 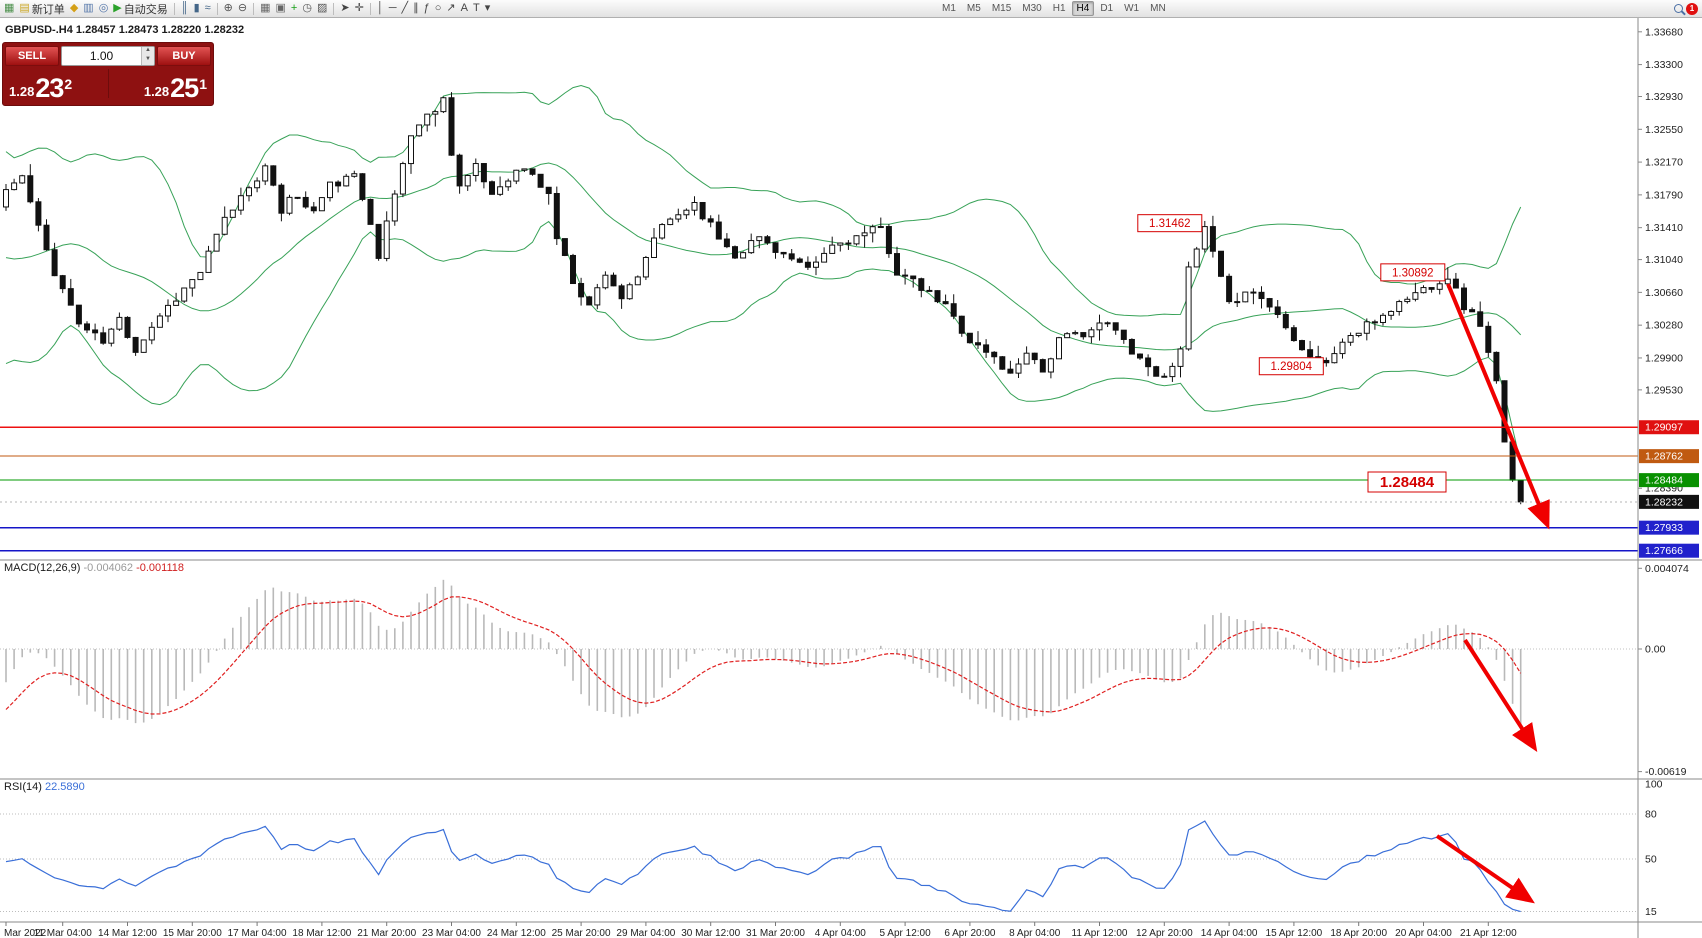 I want to click on market-watch-button: ◆, so click(x=74, y=8).